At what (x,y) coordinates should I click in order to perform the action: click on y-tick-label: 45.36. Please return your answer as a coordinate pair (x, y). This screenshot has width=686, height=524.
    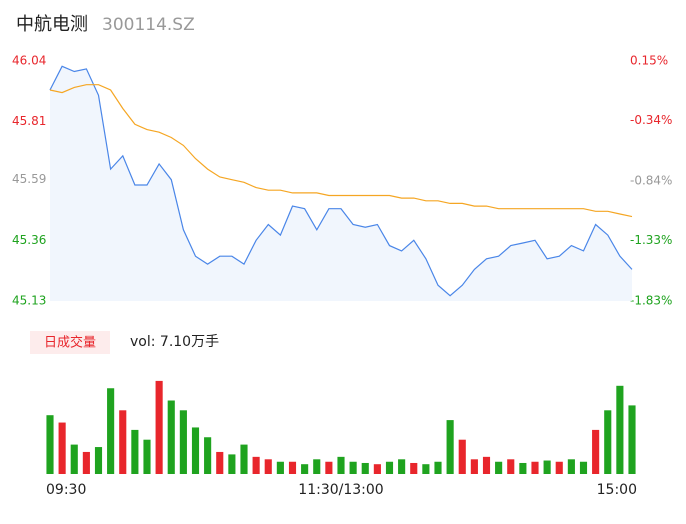
    Looking at the image, I should click on (29, 240).